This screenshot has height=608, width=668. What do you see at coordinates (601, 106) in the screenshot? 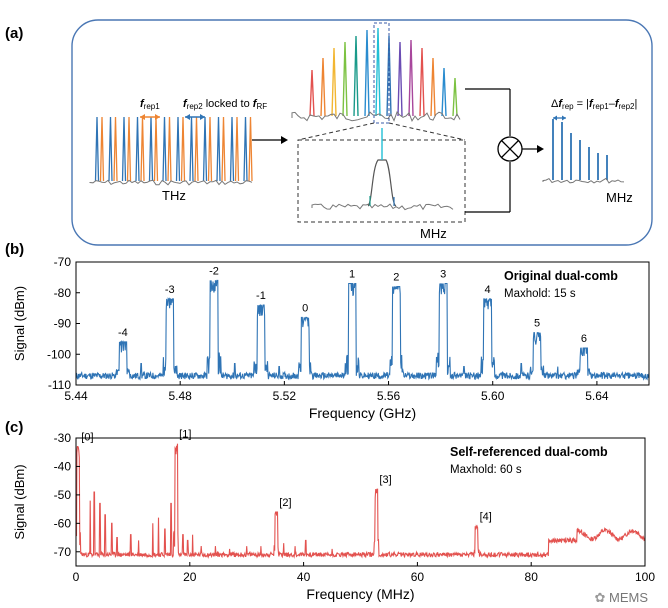
I see `delta-f1-sub: rep1` at bounding box center [601, 106].